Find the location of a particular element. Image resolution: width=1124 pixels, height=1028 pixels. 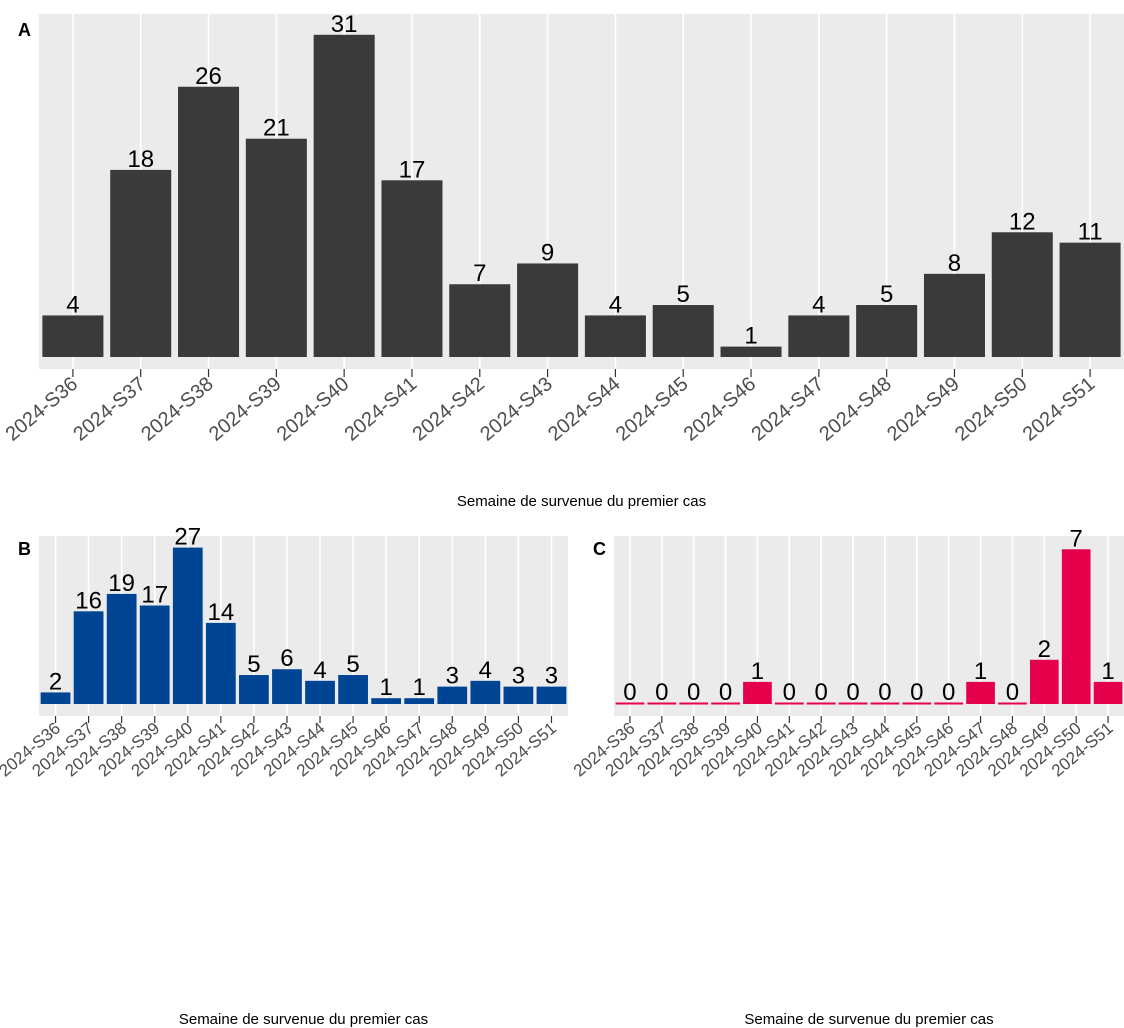

panel-tag: B is located at coordinates (24, 549).